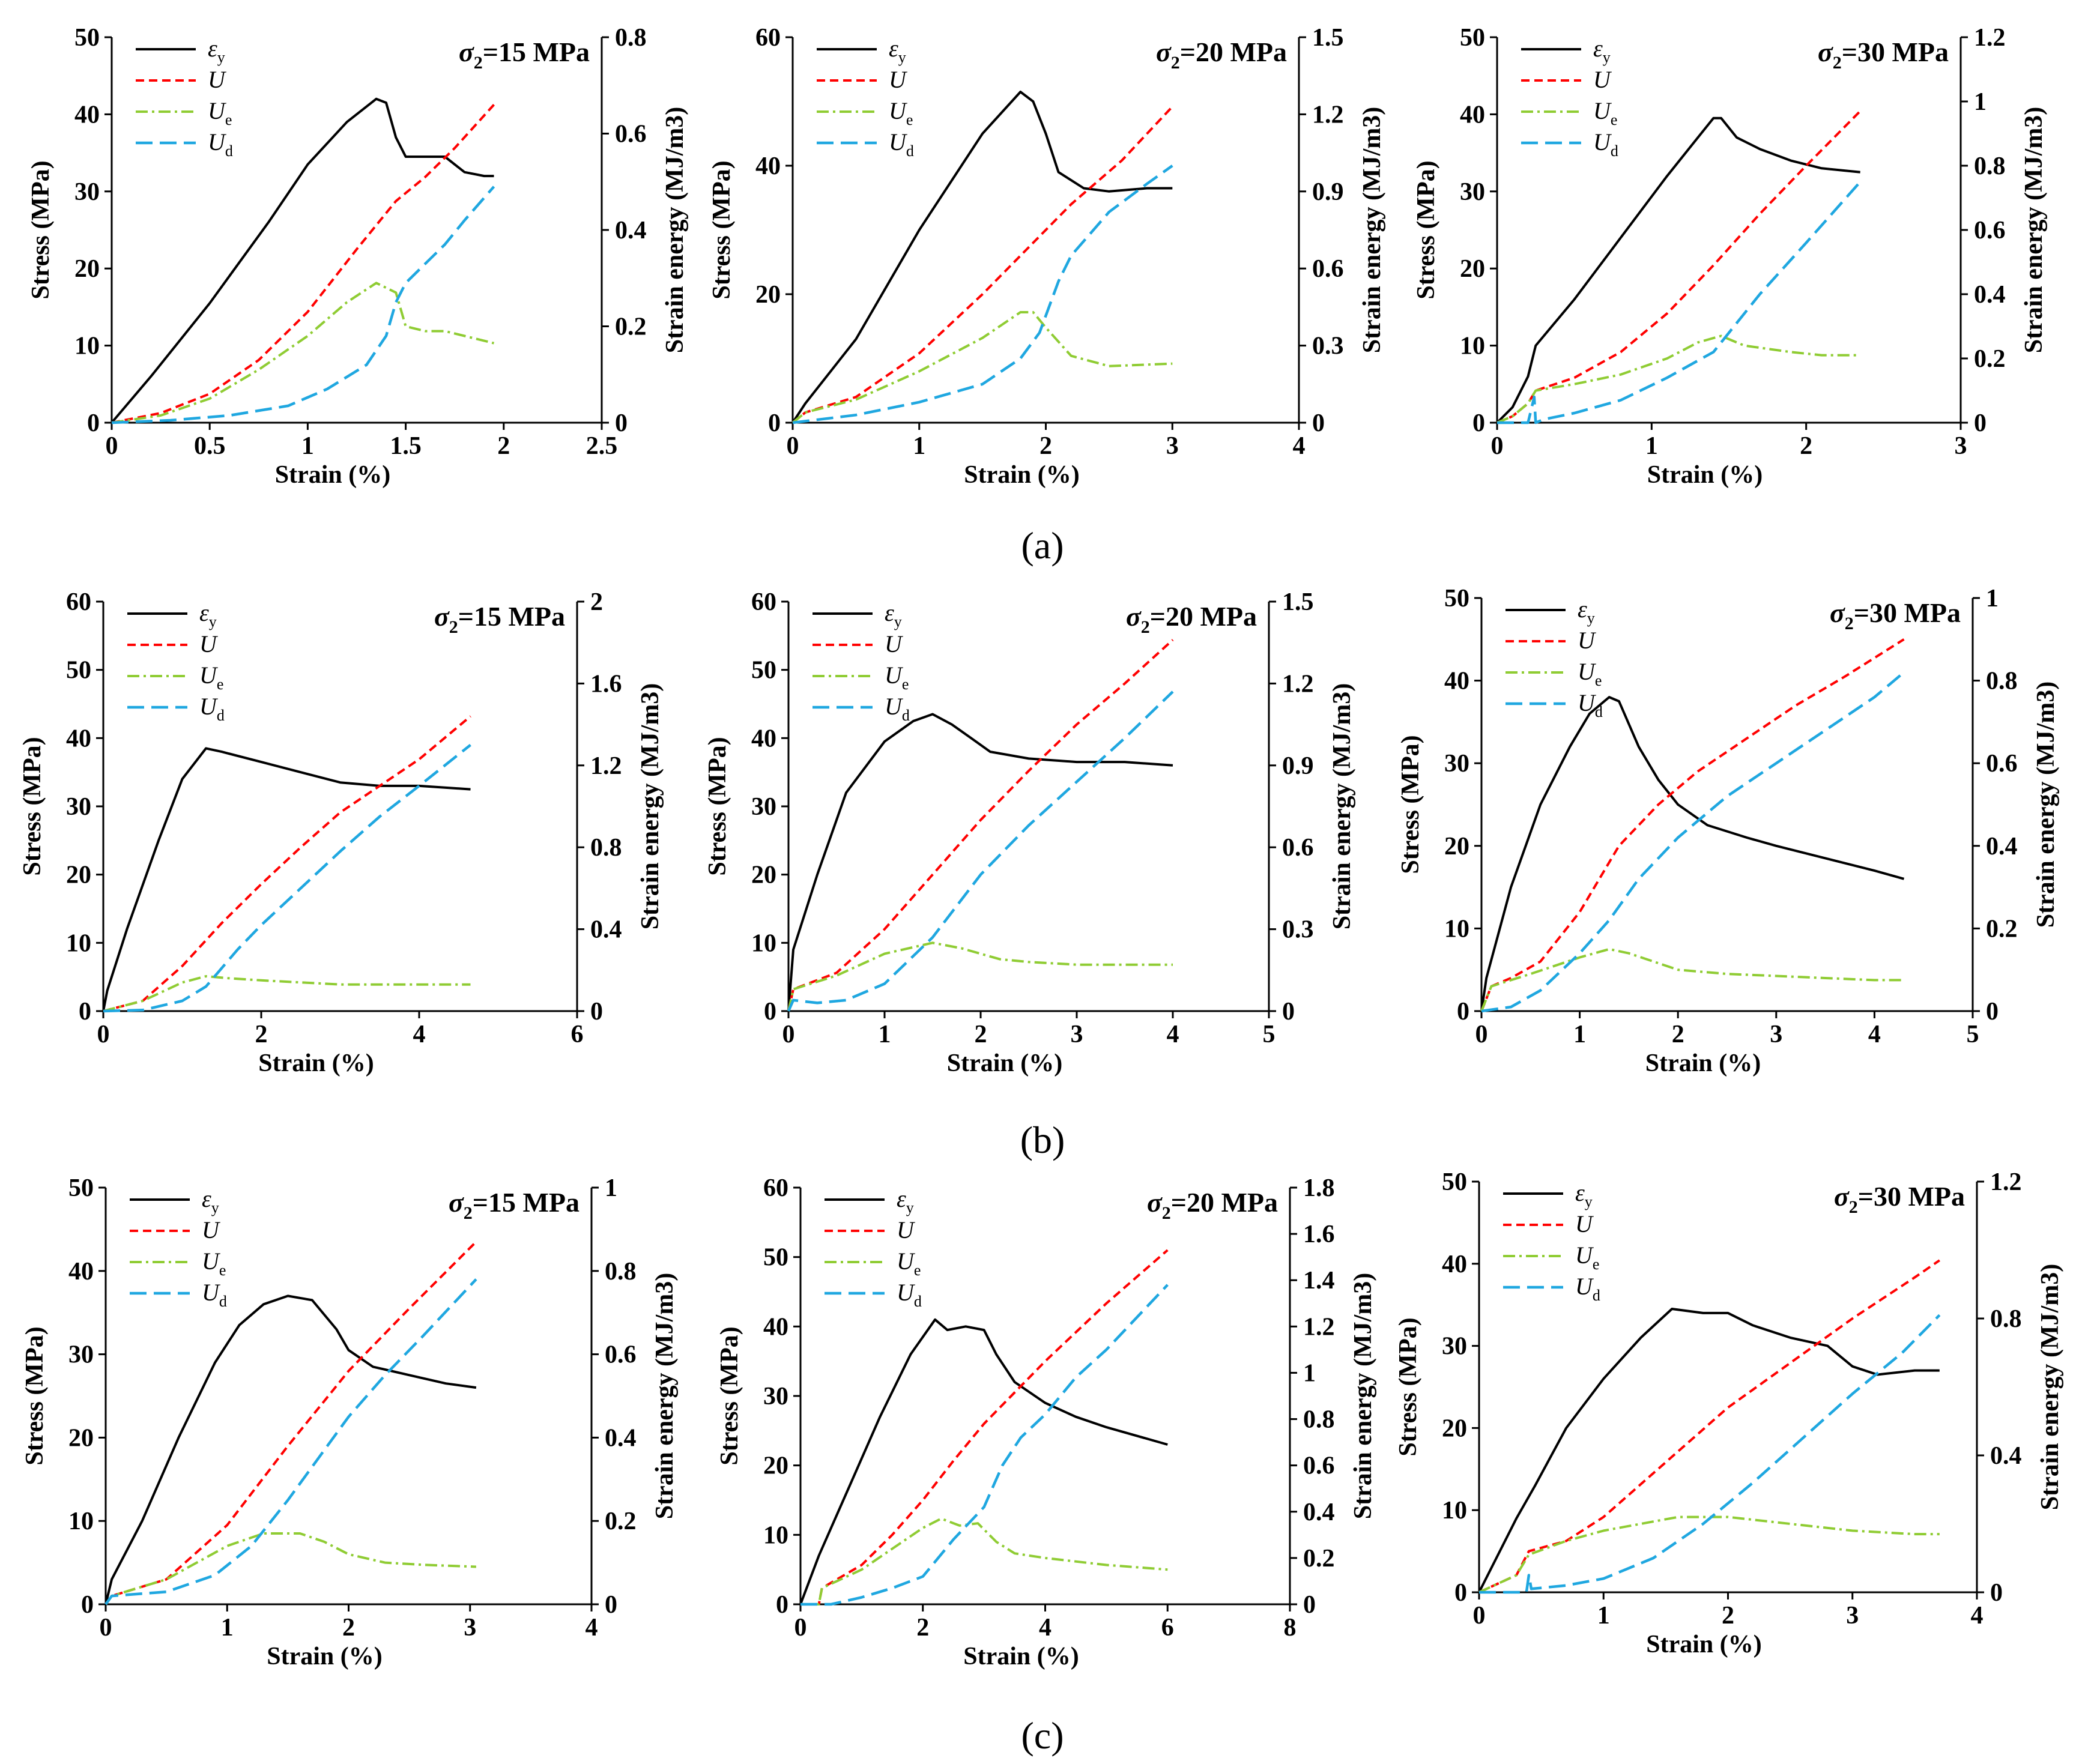 The width and height of the screenshot is (2085, 1764). I want to click on y2-tick-label: 0.2, so click(631, 327).